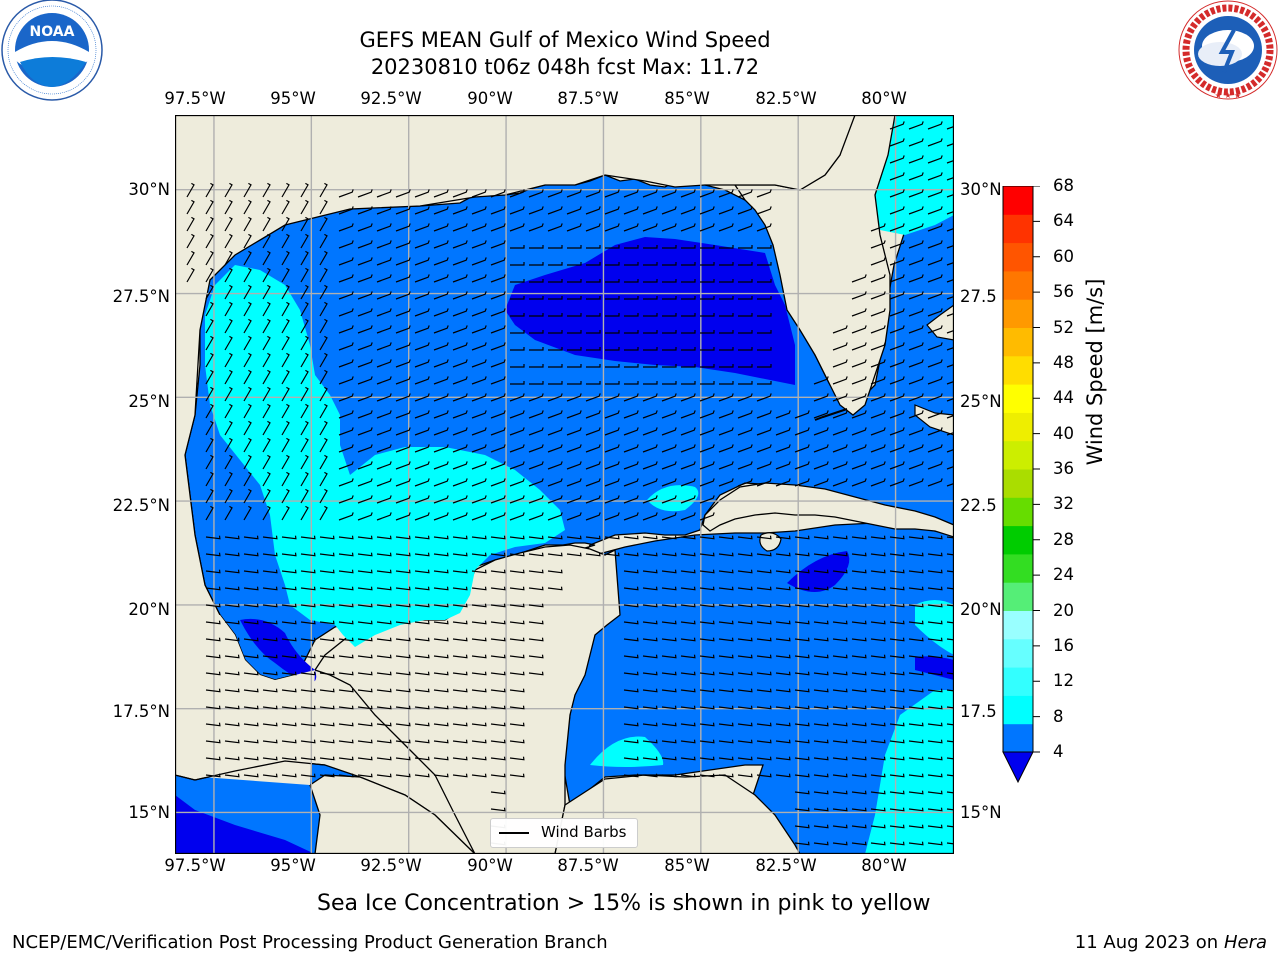 Image resolution: width=1280 pixels, height=960 pixels. What do you see at coordinates (385, 456) in the screenshot?
I see `wind-8-12-west` at bounding box center [385, 456].